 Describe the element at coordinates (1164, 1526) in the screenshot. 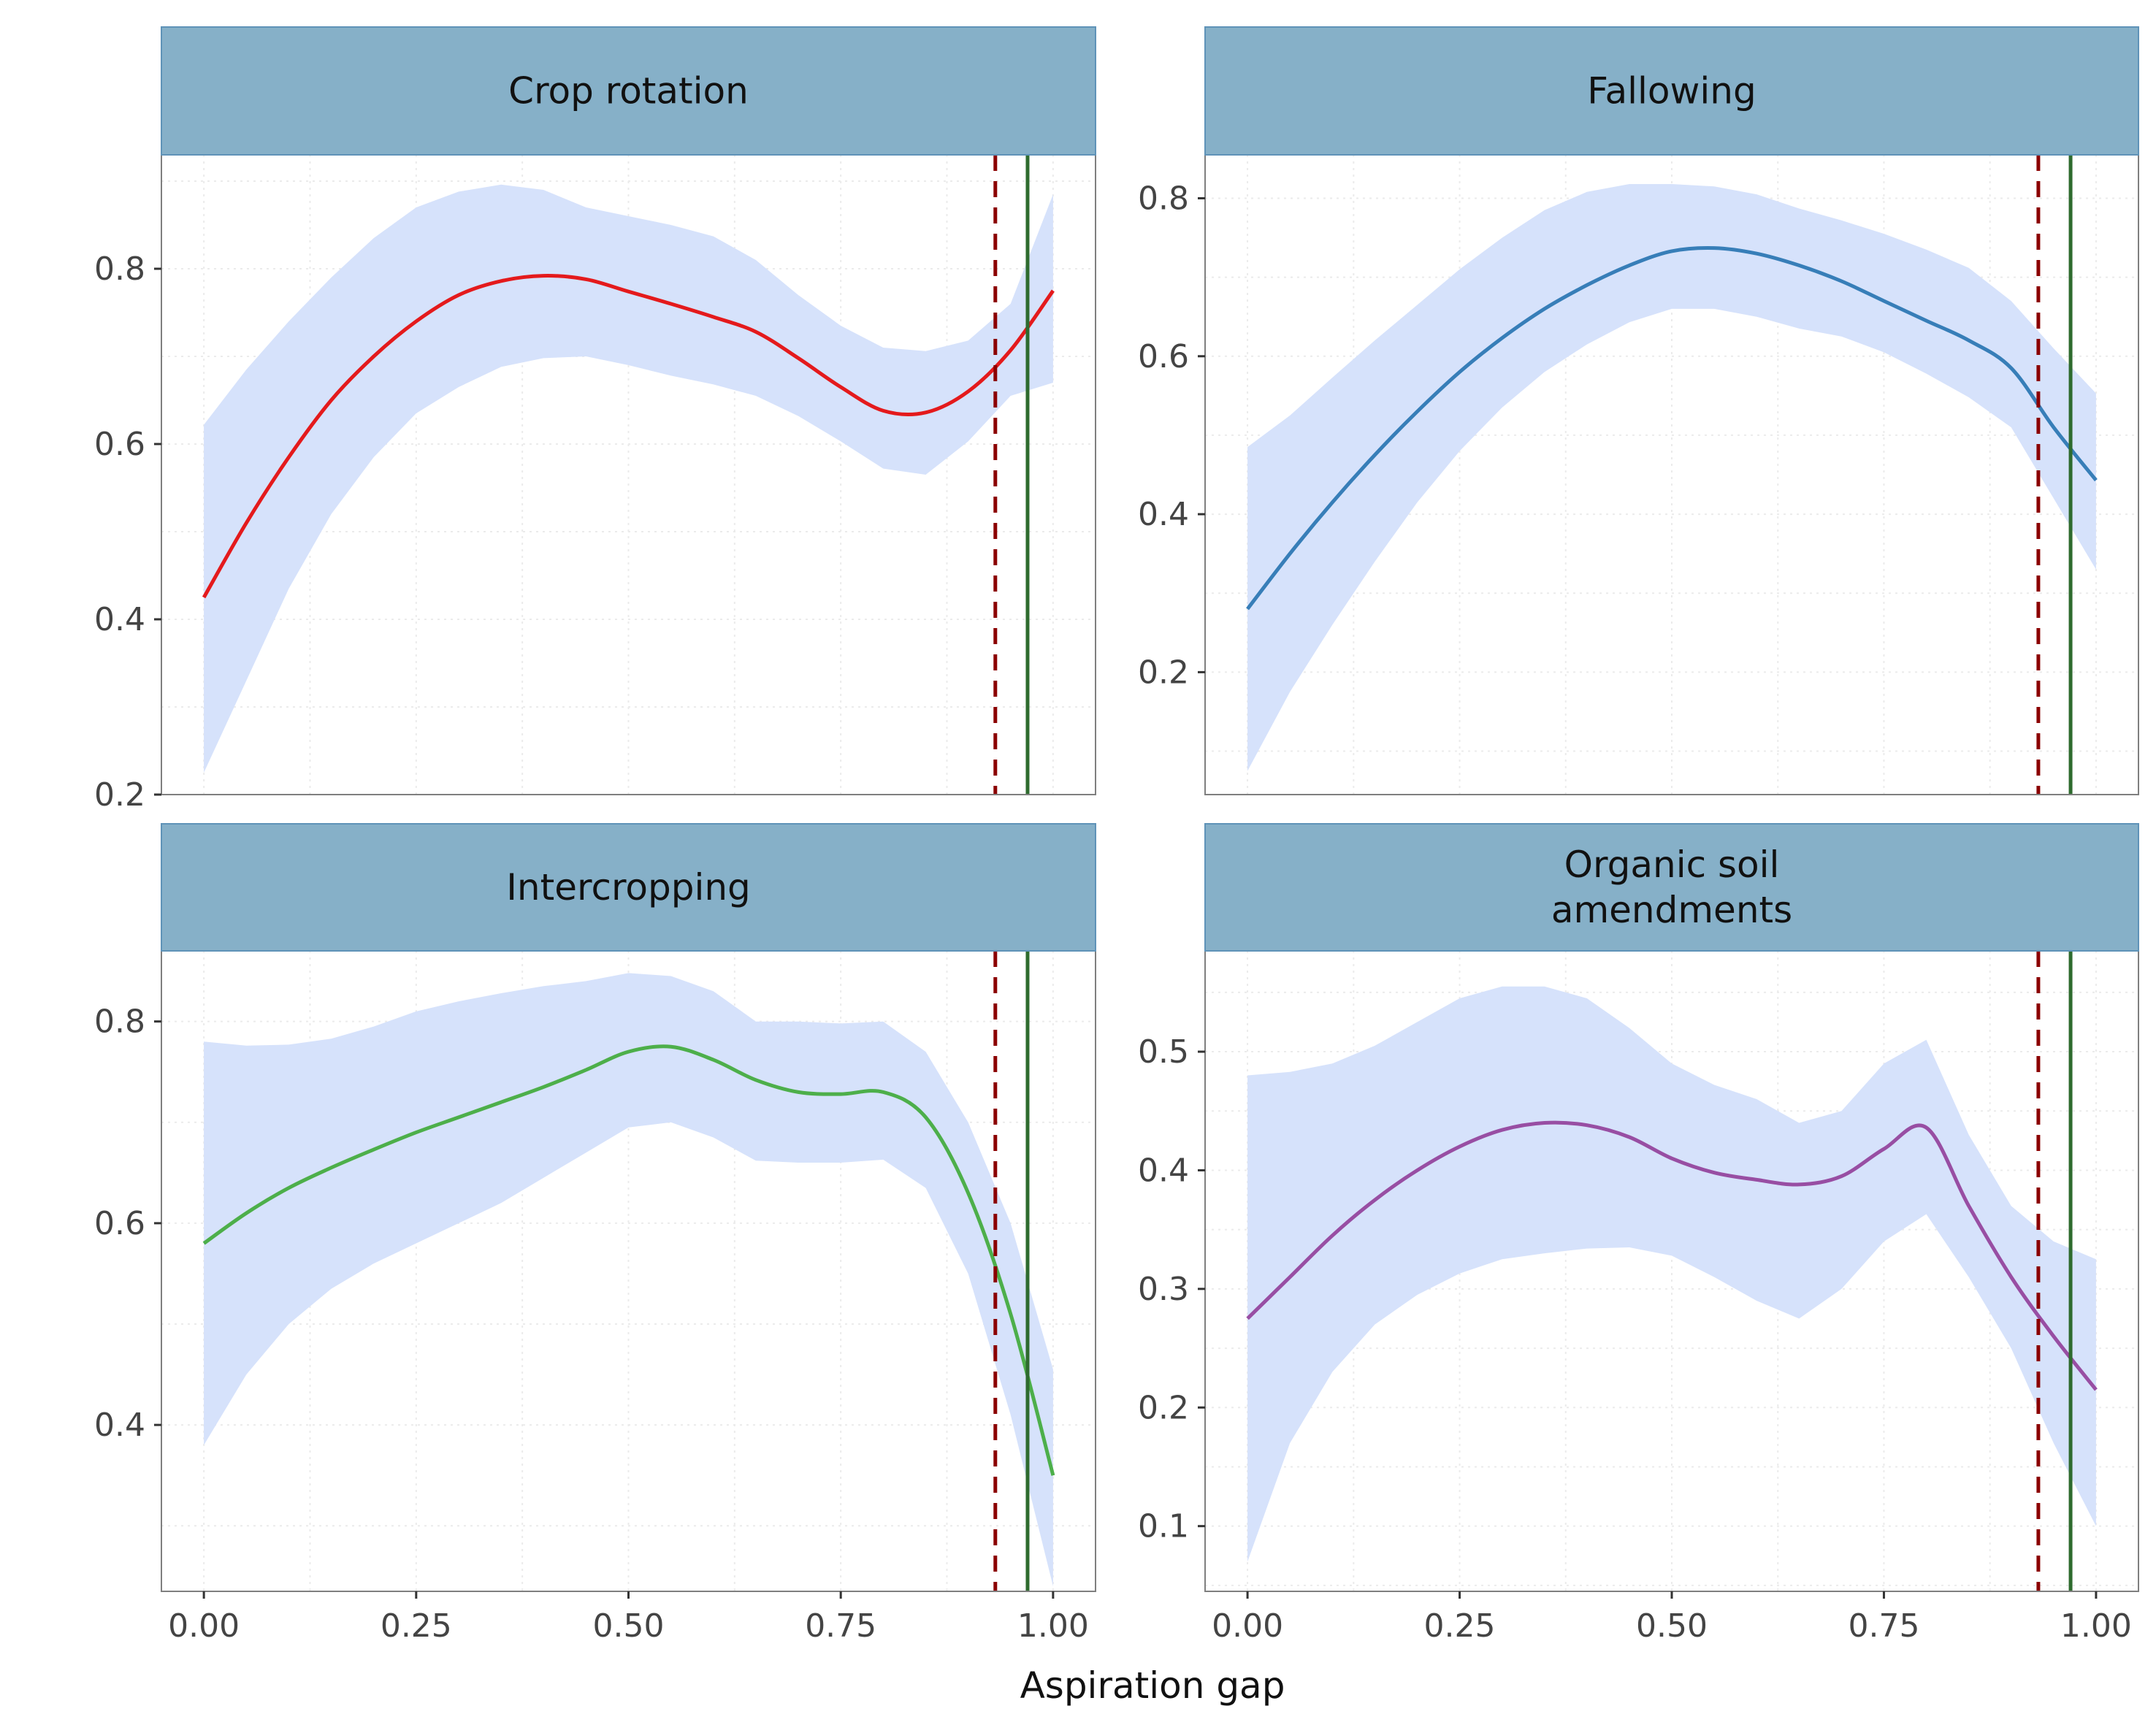

I see `y-tick-label: 0.1` at that location.